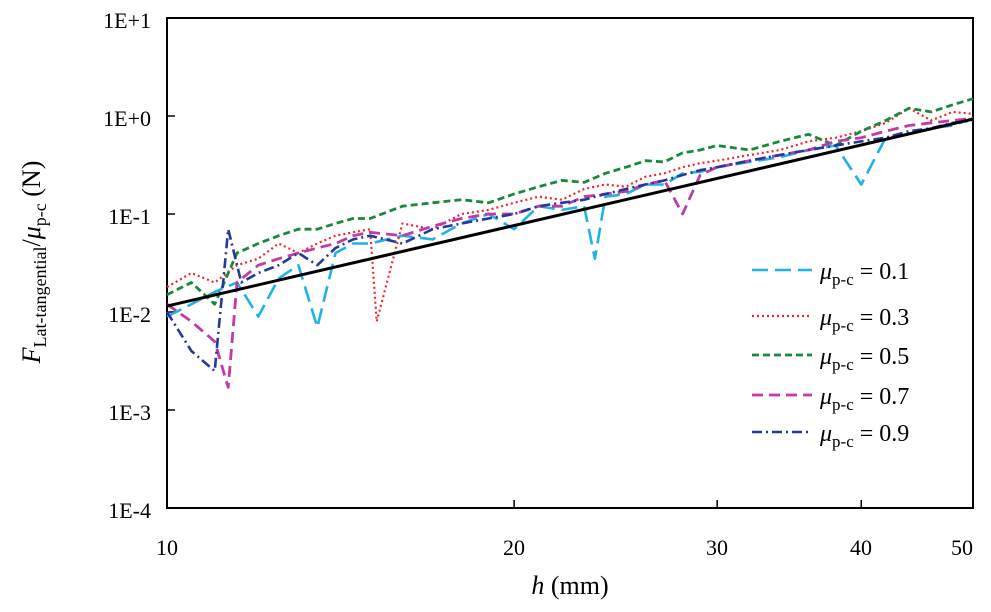  I want to click on legend-mu-1: μ, so click(825, 318).